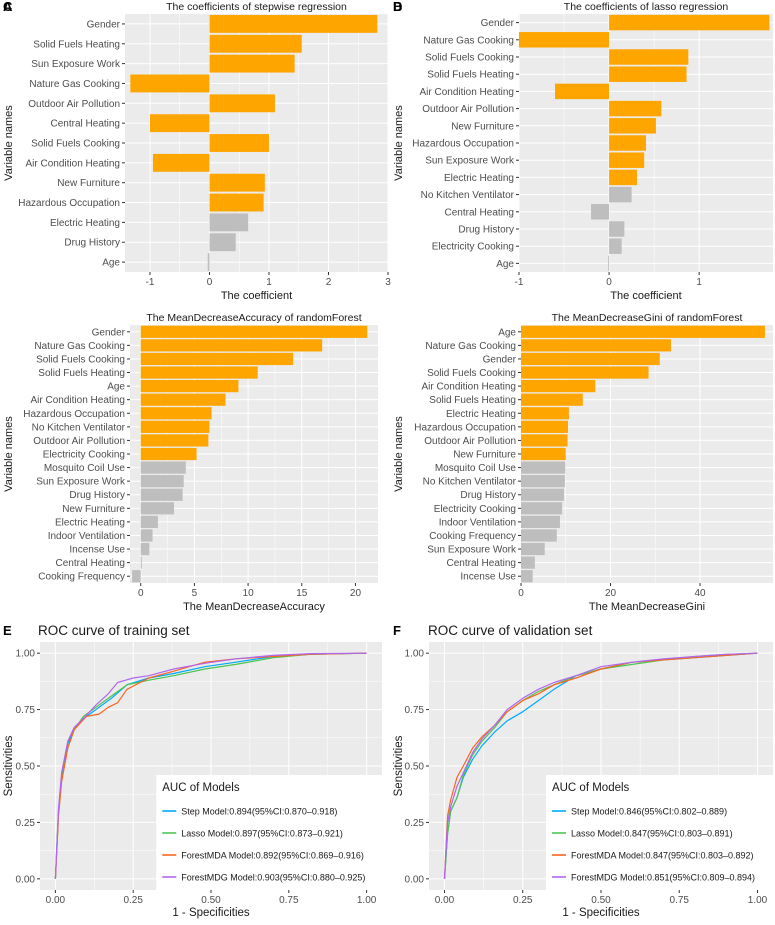 Image resolution: width=775 pixels, height=925 pixels. What do you see at coordinates (647, 318) in the screenshot?
I see `chart-title: The MeanDecreaseGini of randomForest` at bounding box center [647, 318].